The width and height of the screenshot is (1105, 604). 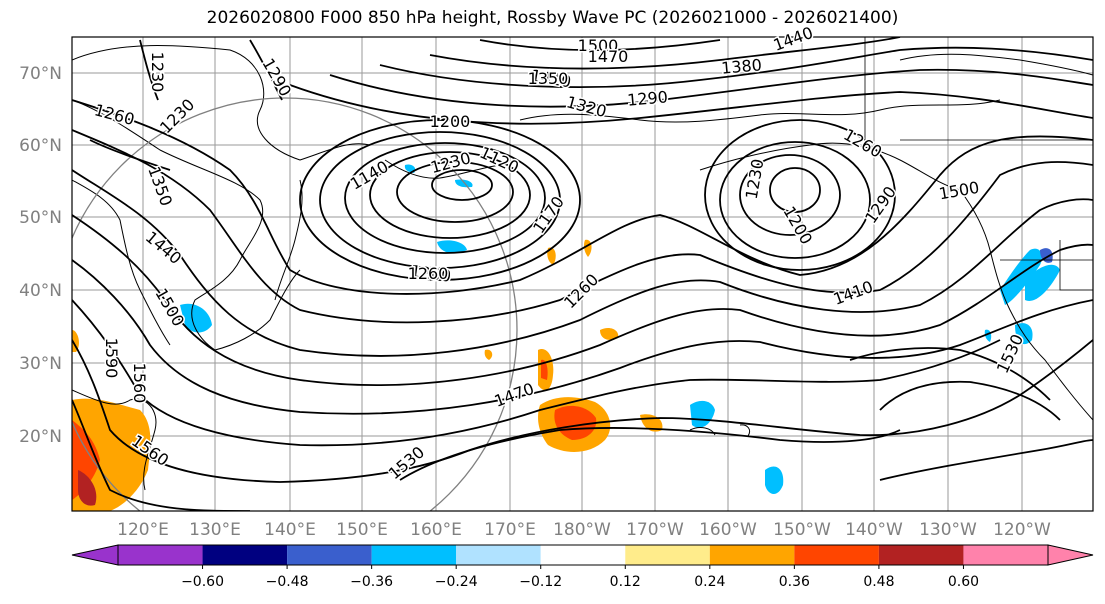 What do you see at coordinates (963, 582) in the screenshot?
I see `colorbar-tick-label: 0.60` at bounding box center [963, 582].